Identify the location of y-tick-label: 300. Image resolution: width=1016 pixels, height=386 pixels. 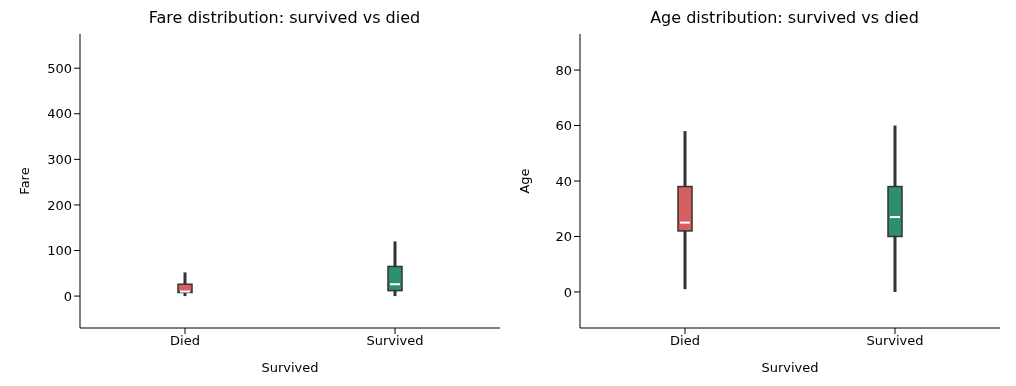
(59, 159).